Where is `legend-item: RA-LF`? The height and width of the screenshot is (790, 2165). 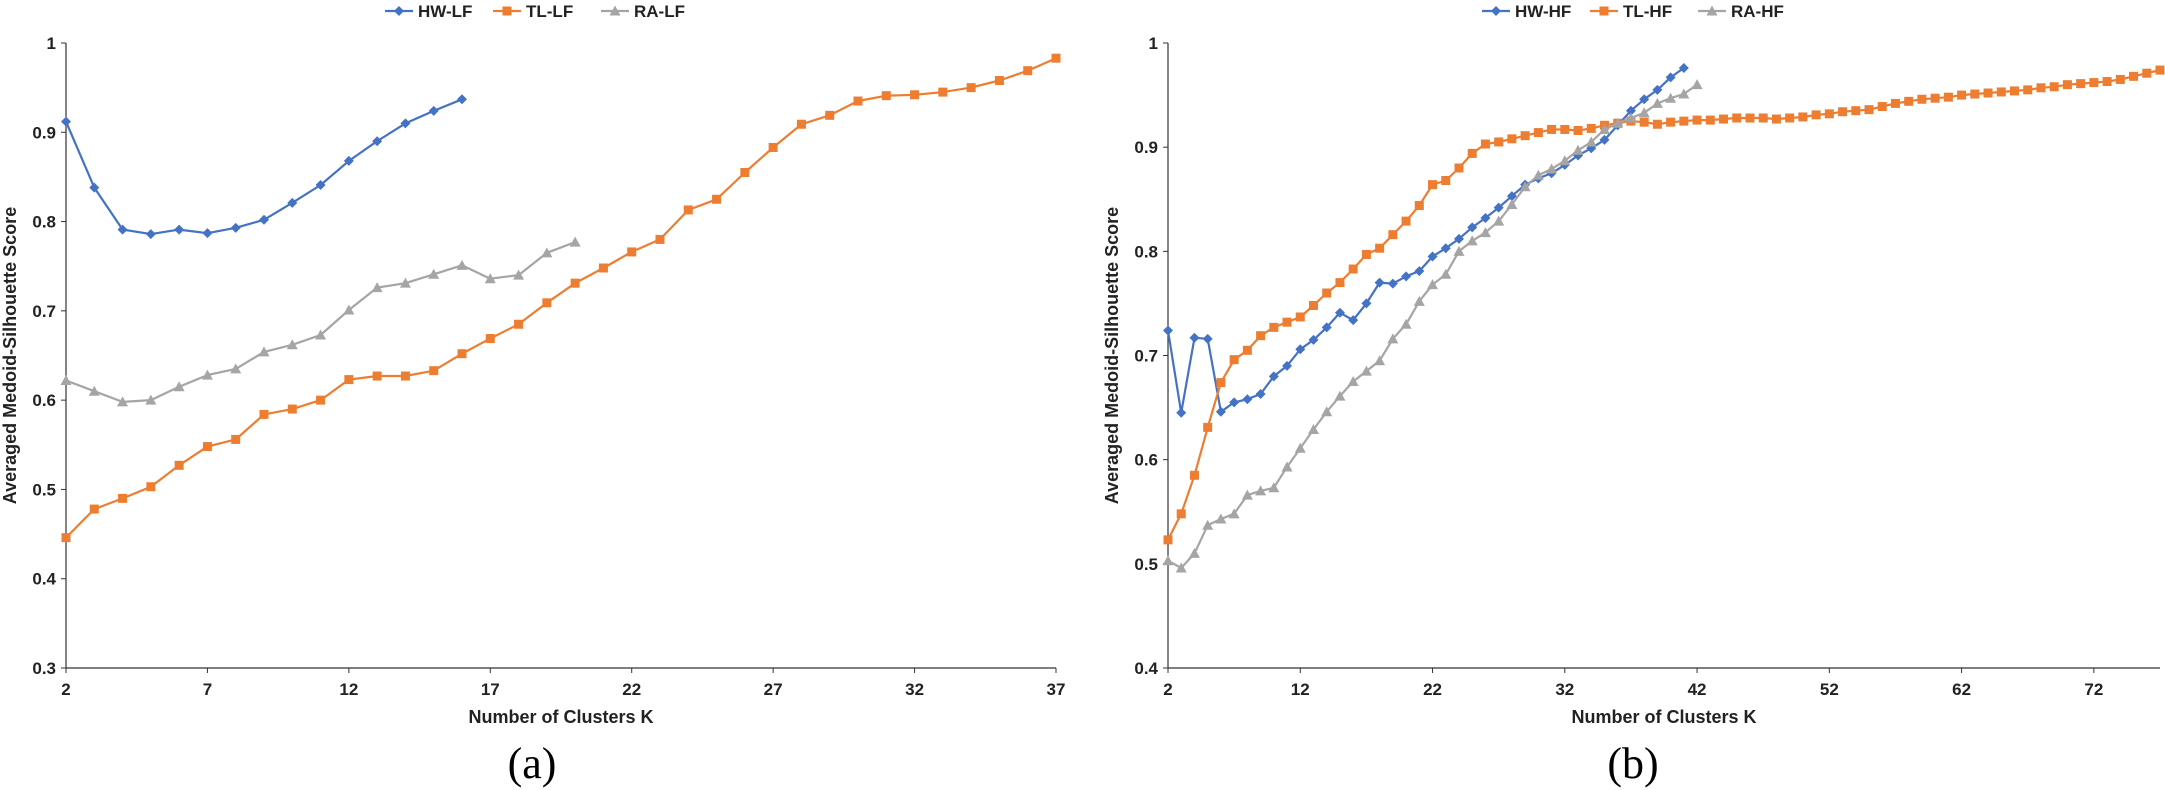 legend-item: RA-LF is located at coordinates (643, 11).